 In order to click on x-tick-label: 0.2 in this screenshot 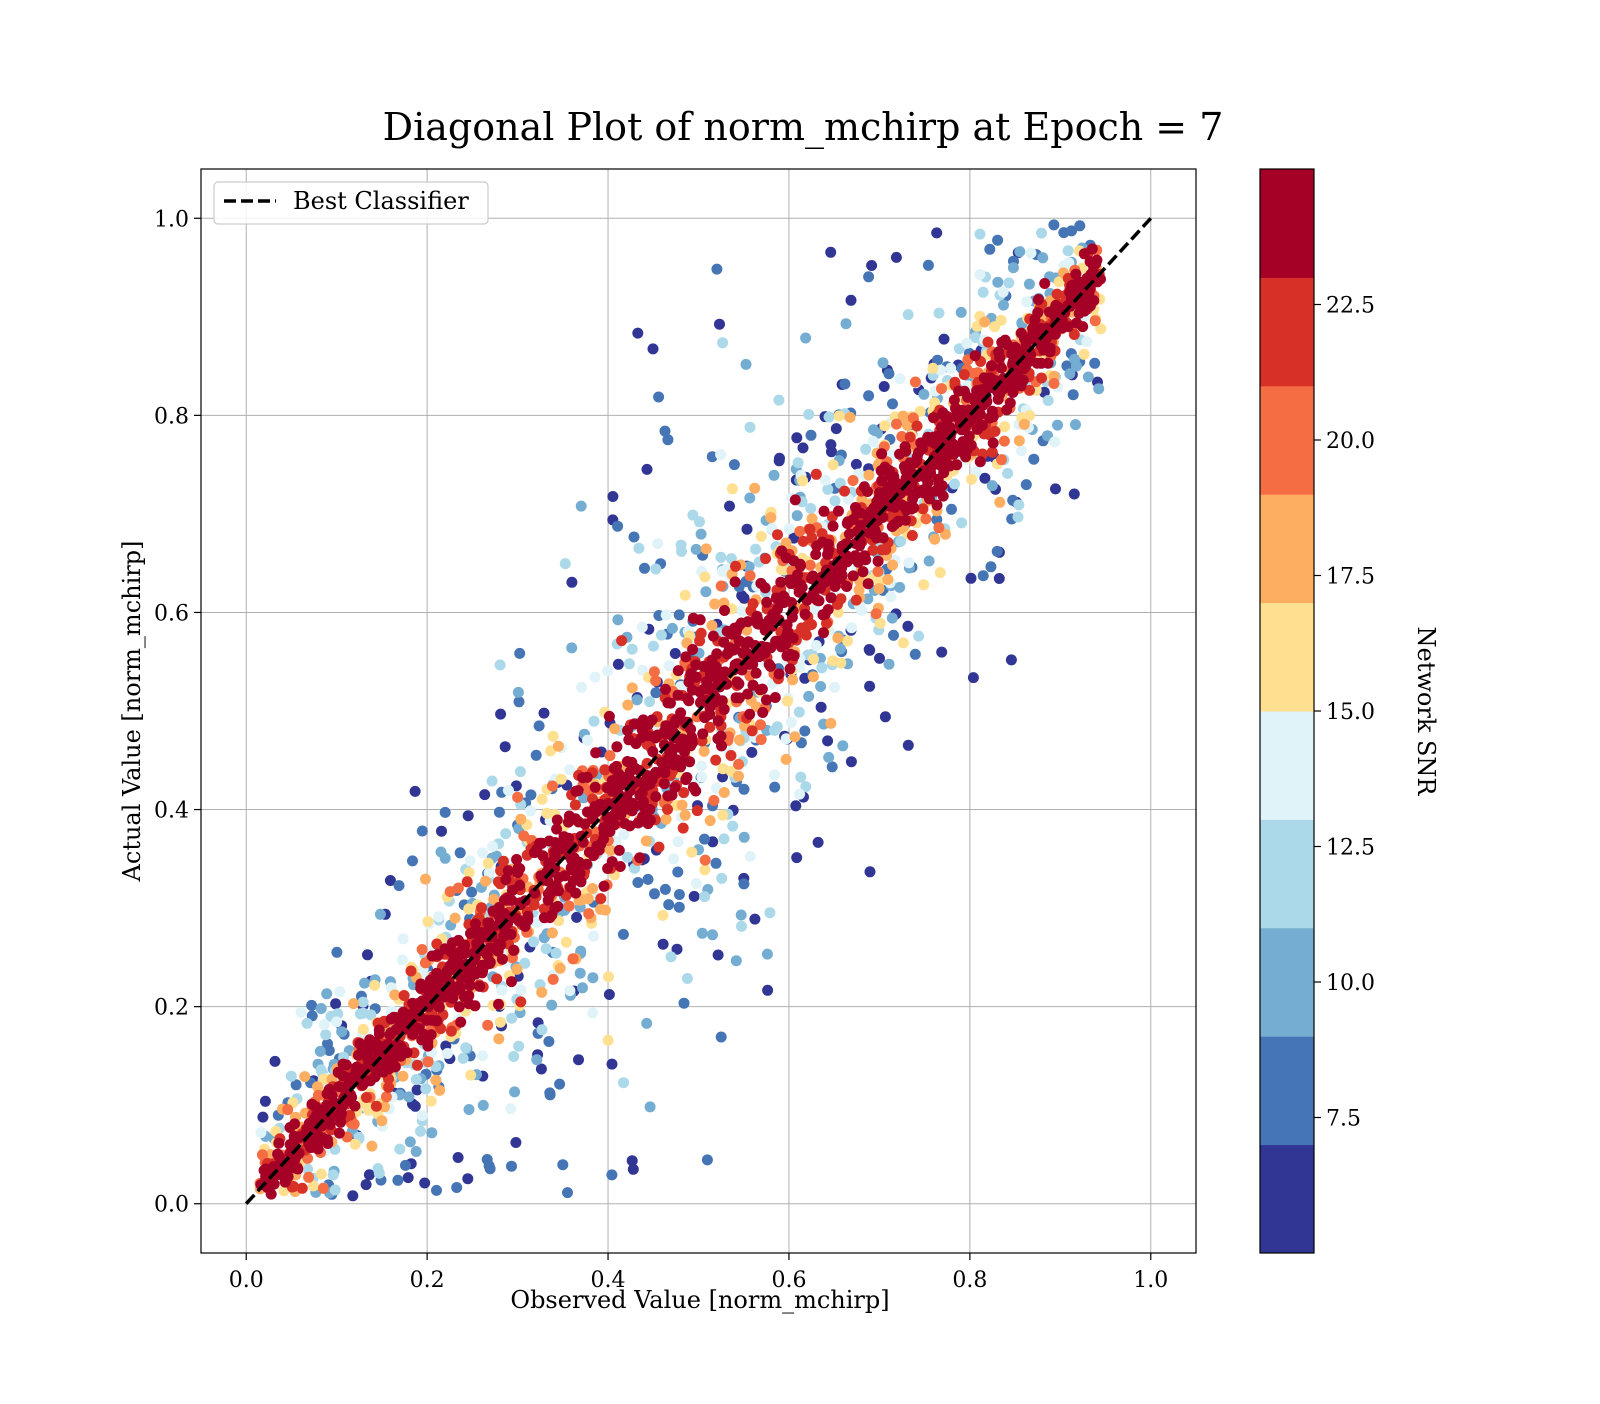, I will do `click(427, 1280)`.